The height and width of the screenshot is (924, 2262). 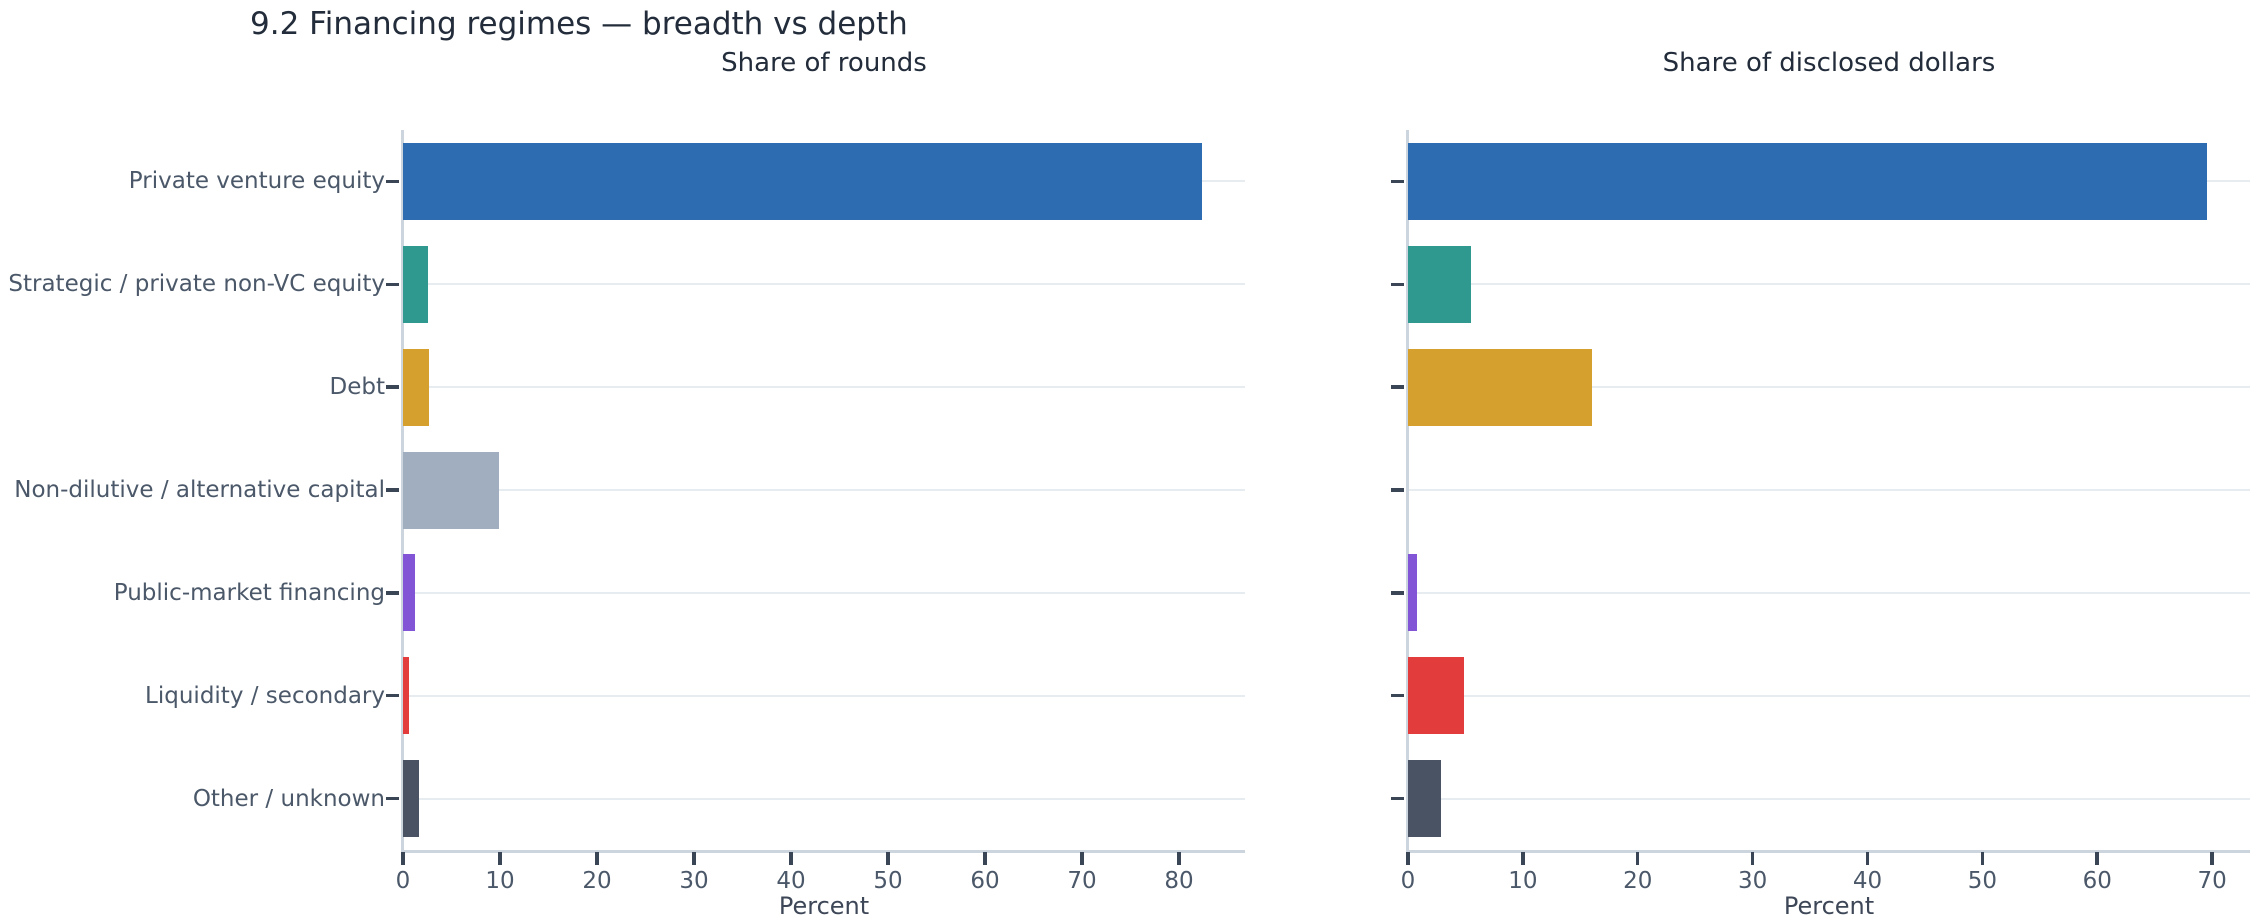 What do you see at coordinates (199, 490) in the screenshot?
I see `category-label: Non-dilutive / alternative capital` at bounding box center [199, 490].